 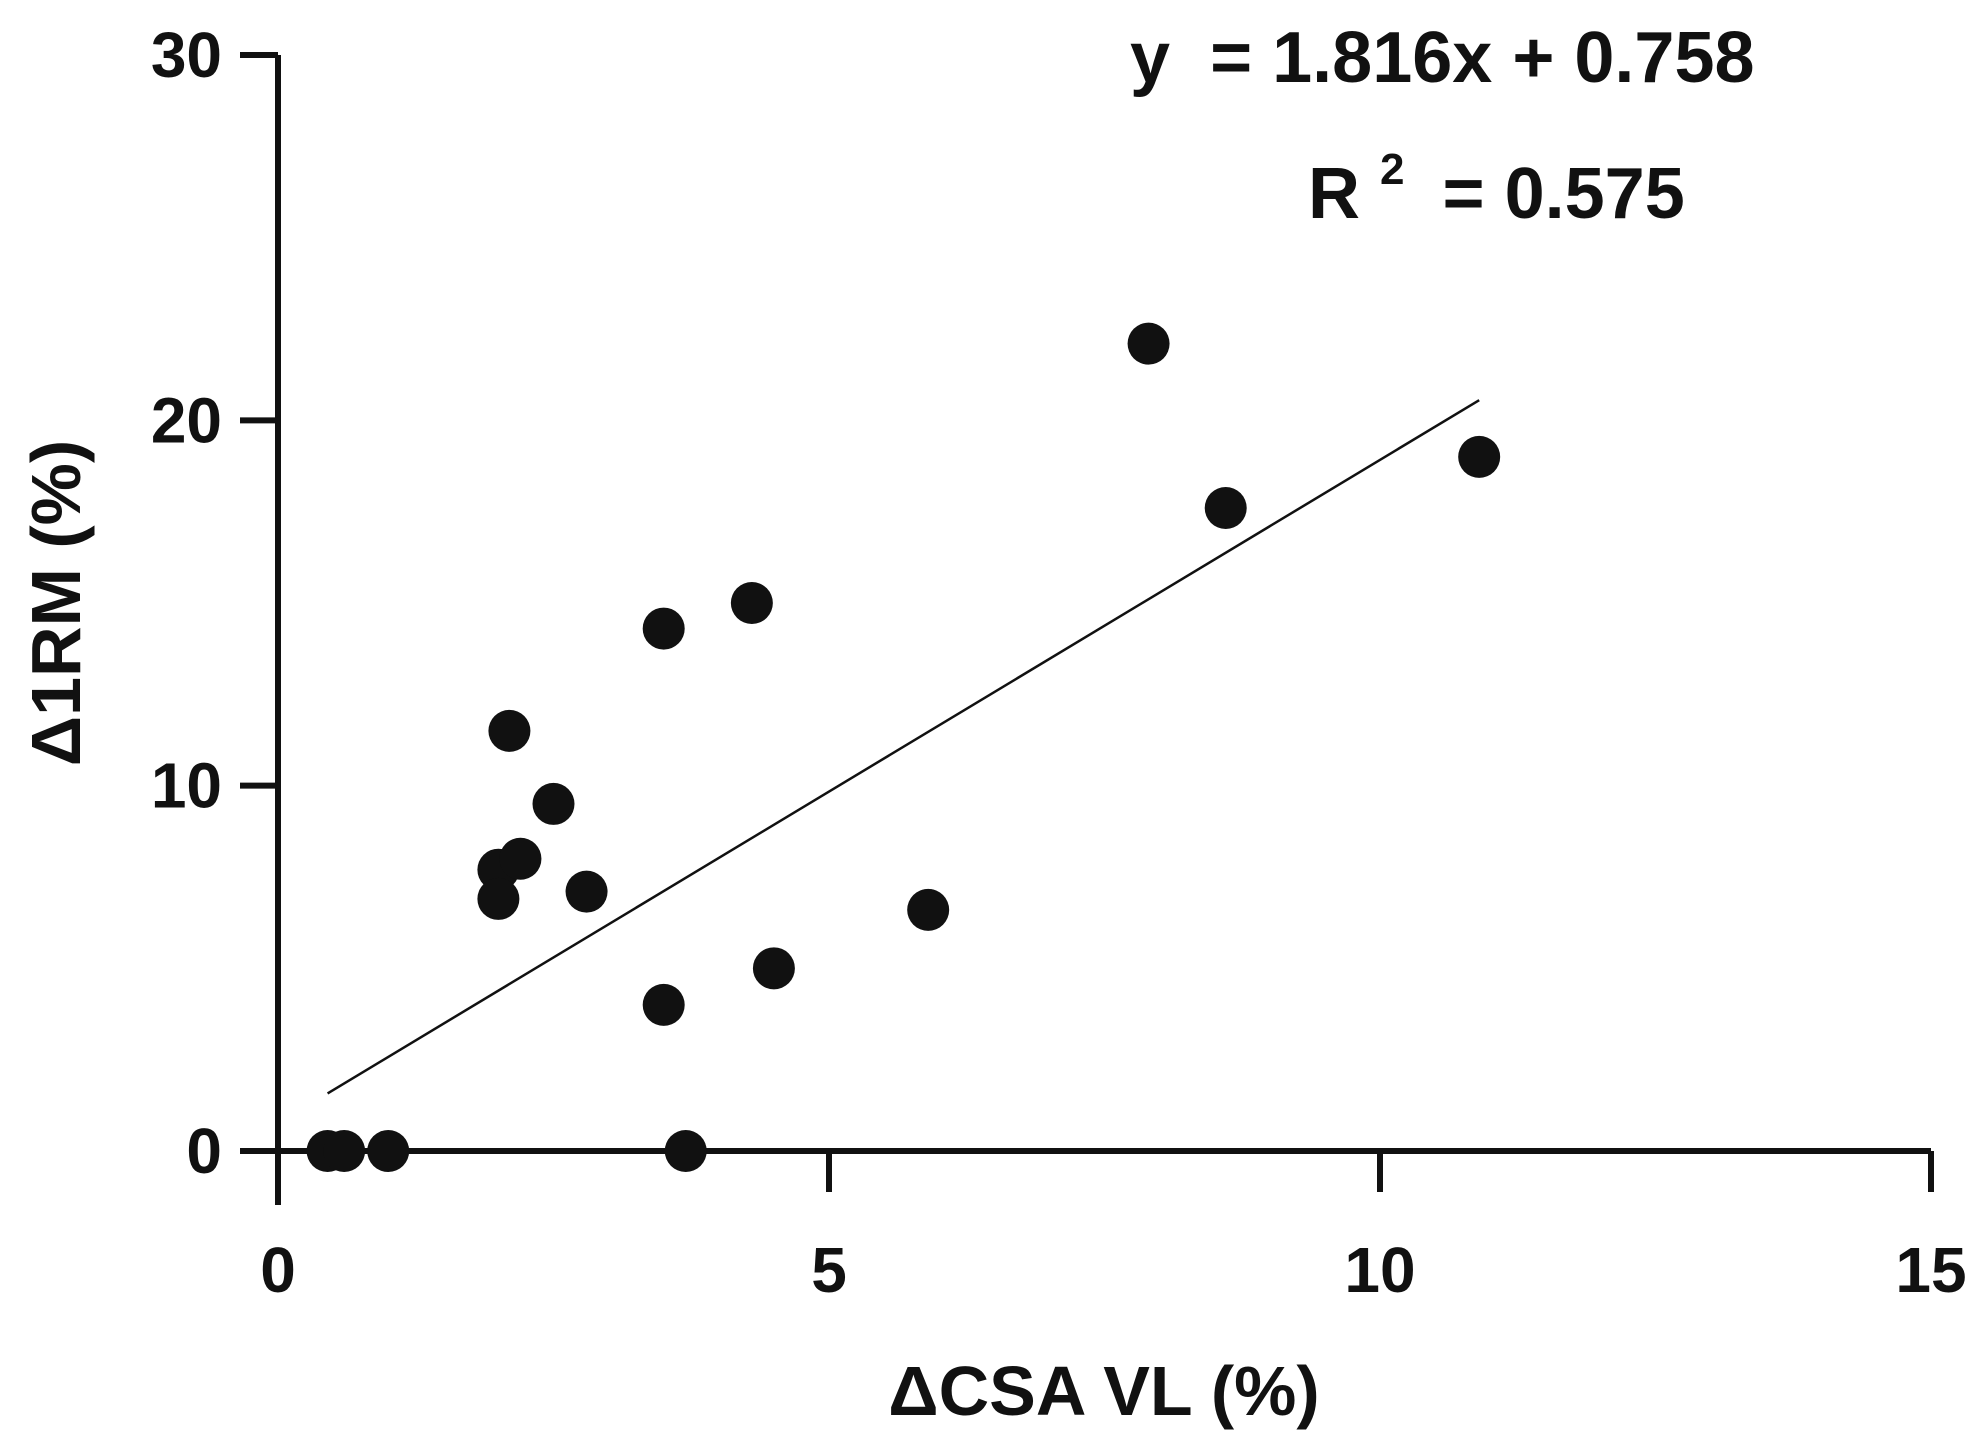 I want to click on y-tick-label: 10, so click(x=186, y=786).